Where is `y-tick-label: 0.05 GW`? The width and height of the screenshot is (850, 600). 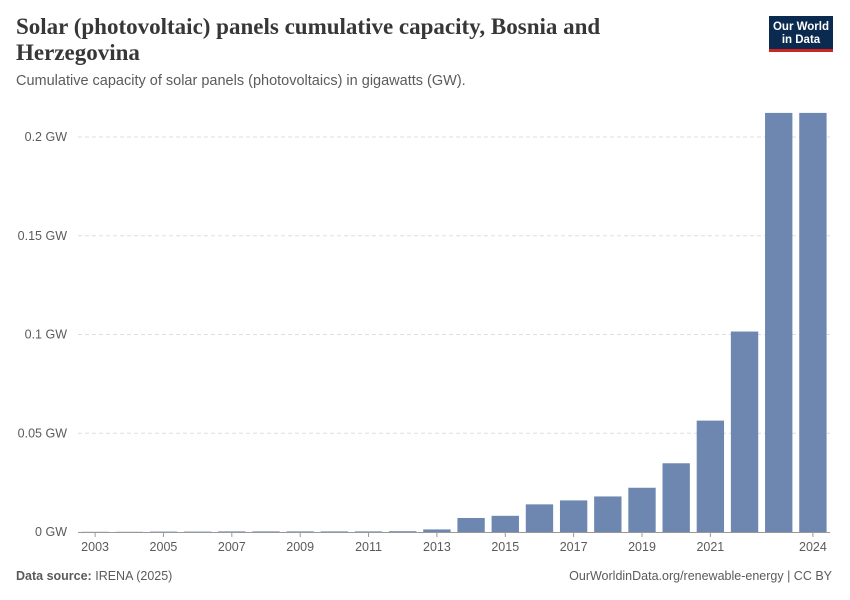 y-tick-label: 0.05 GW is located at coordinates (43, 433).